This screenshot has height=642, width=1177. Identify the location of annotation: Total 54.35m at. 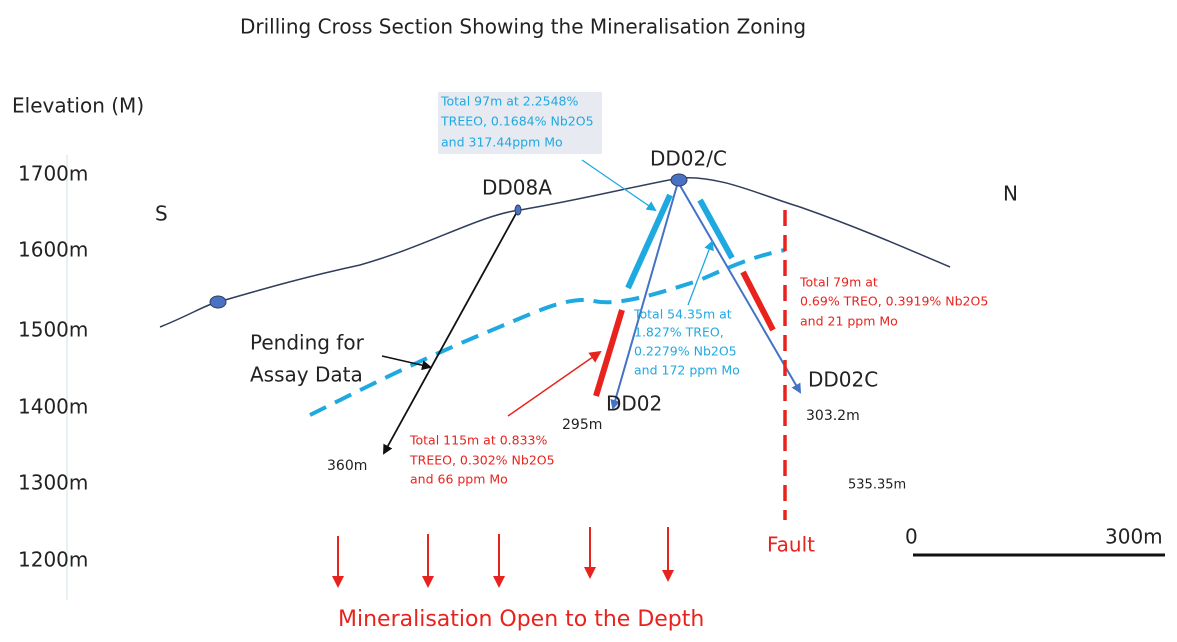
(682, 314).